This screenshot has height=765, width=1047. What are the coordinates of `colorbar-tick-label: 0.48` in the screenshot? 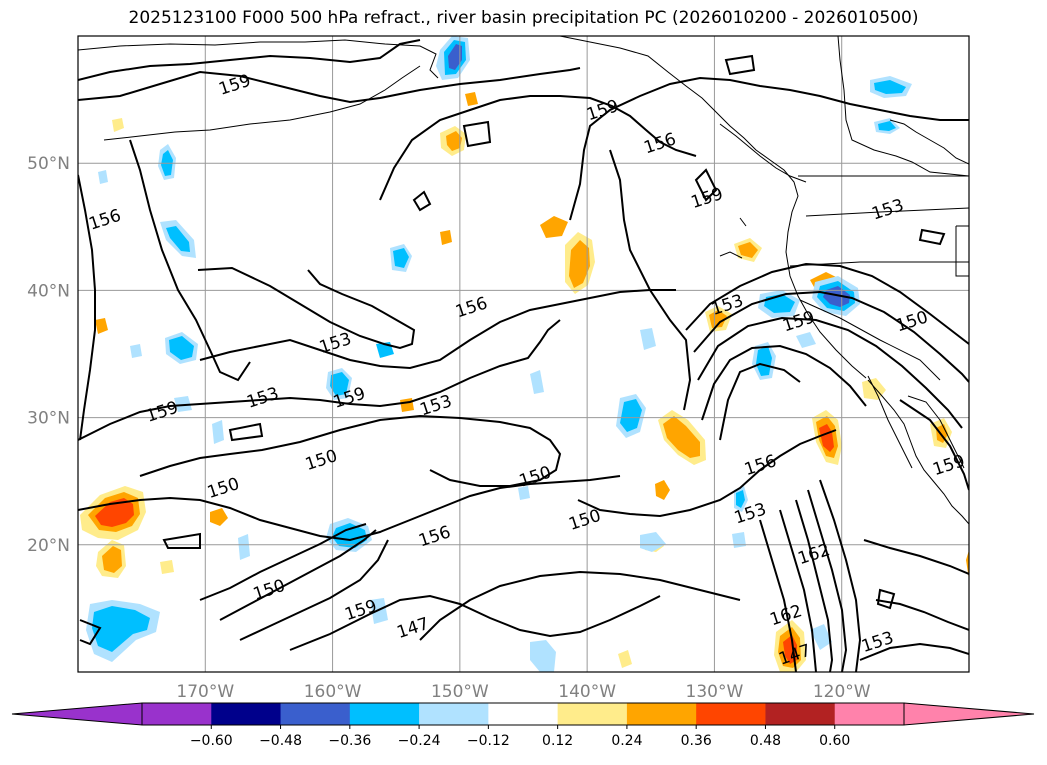 It's located at (765, 741).